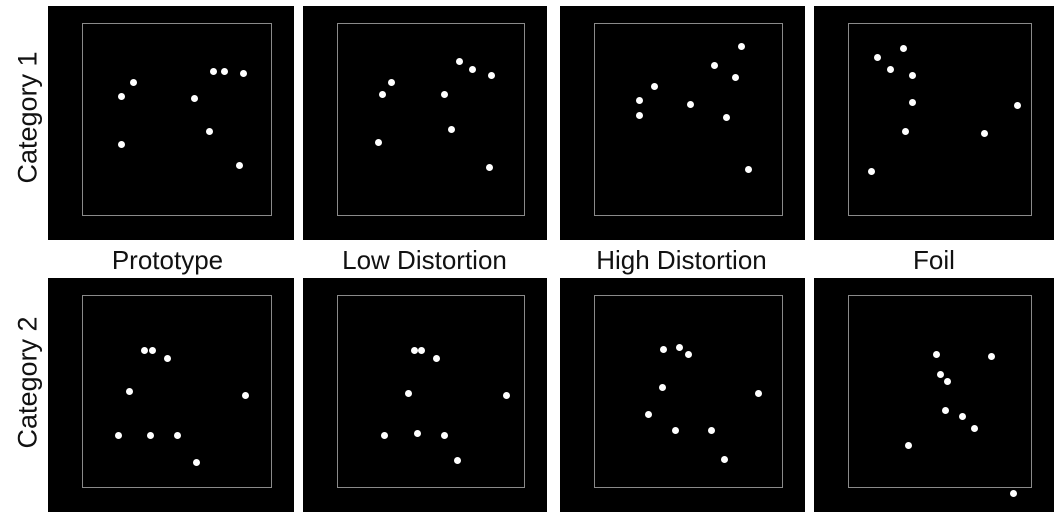  I want to click on stimulus-panel-cat1-low-distortion, so click(425, 123).